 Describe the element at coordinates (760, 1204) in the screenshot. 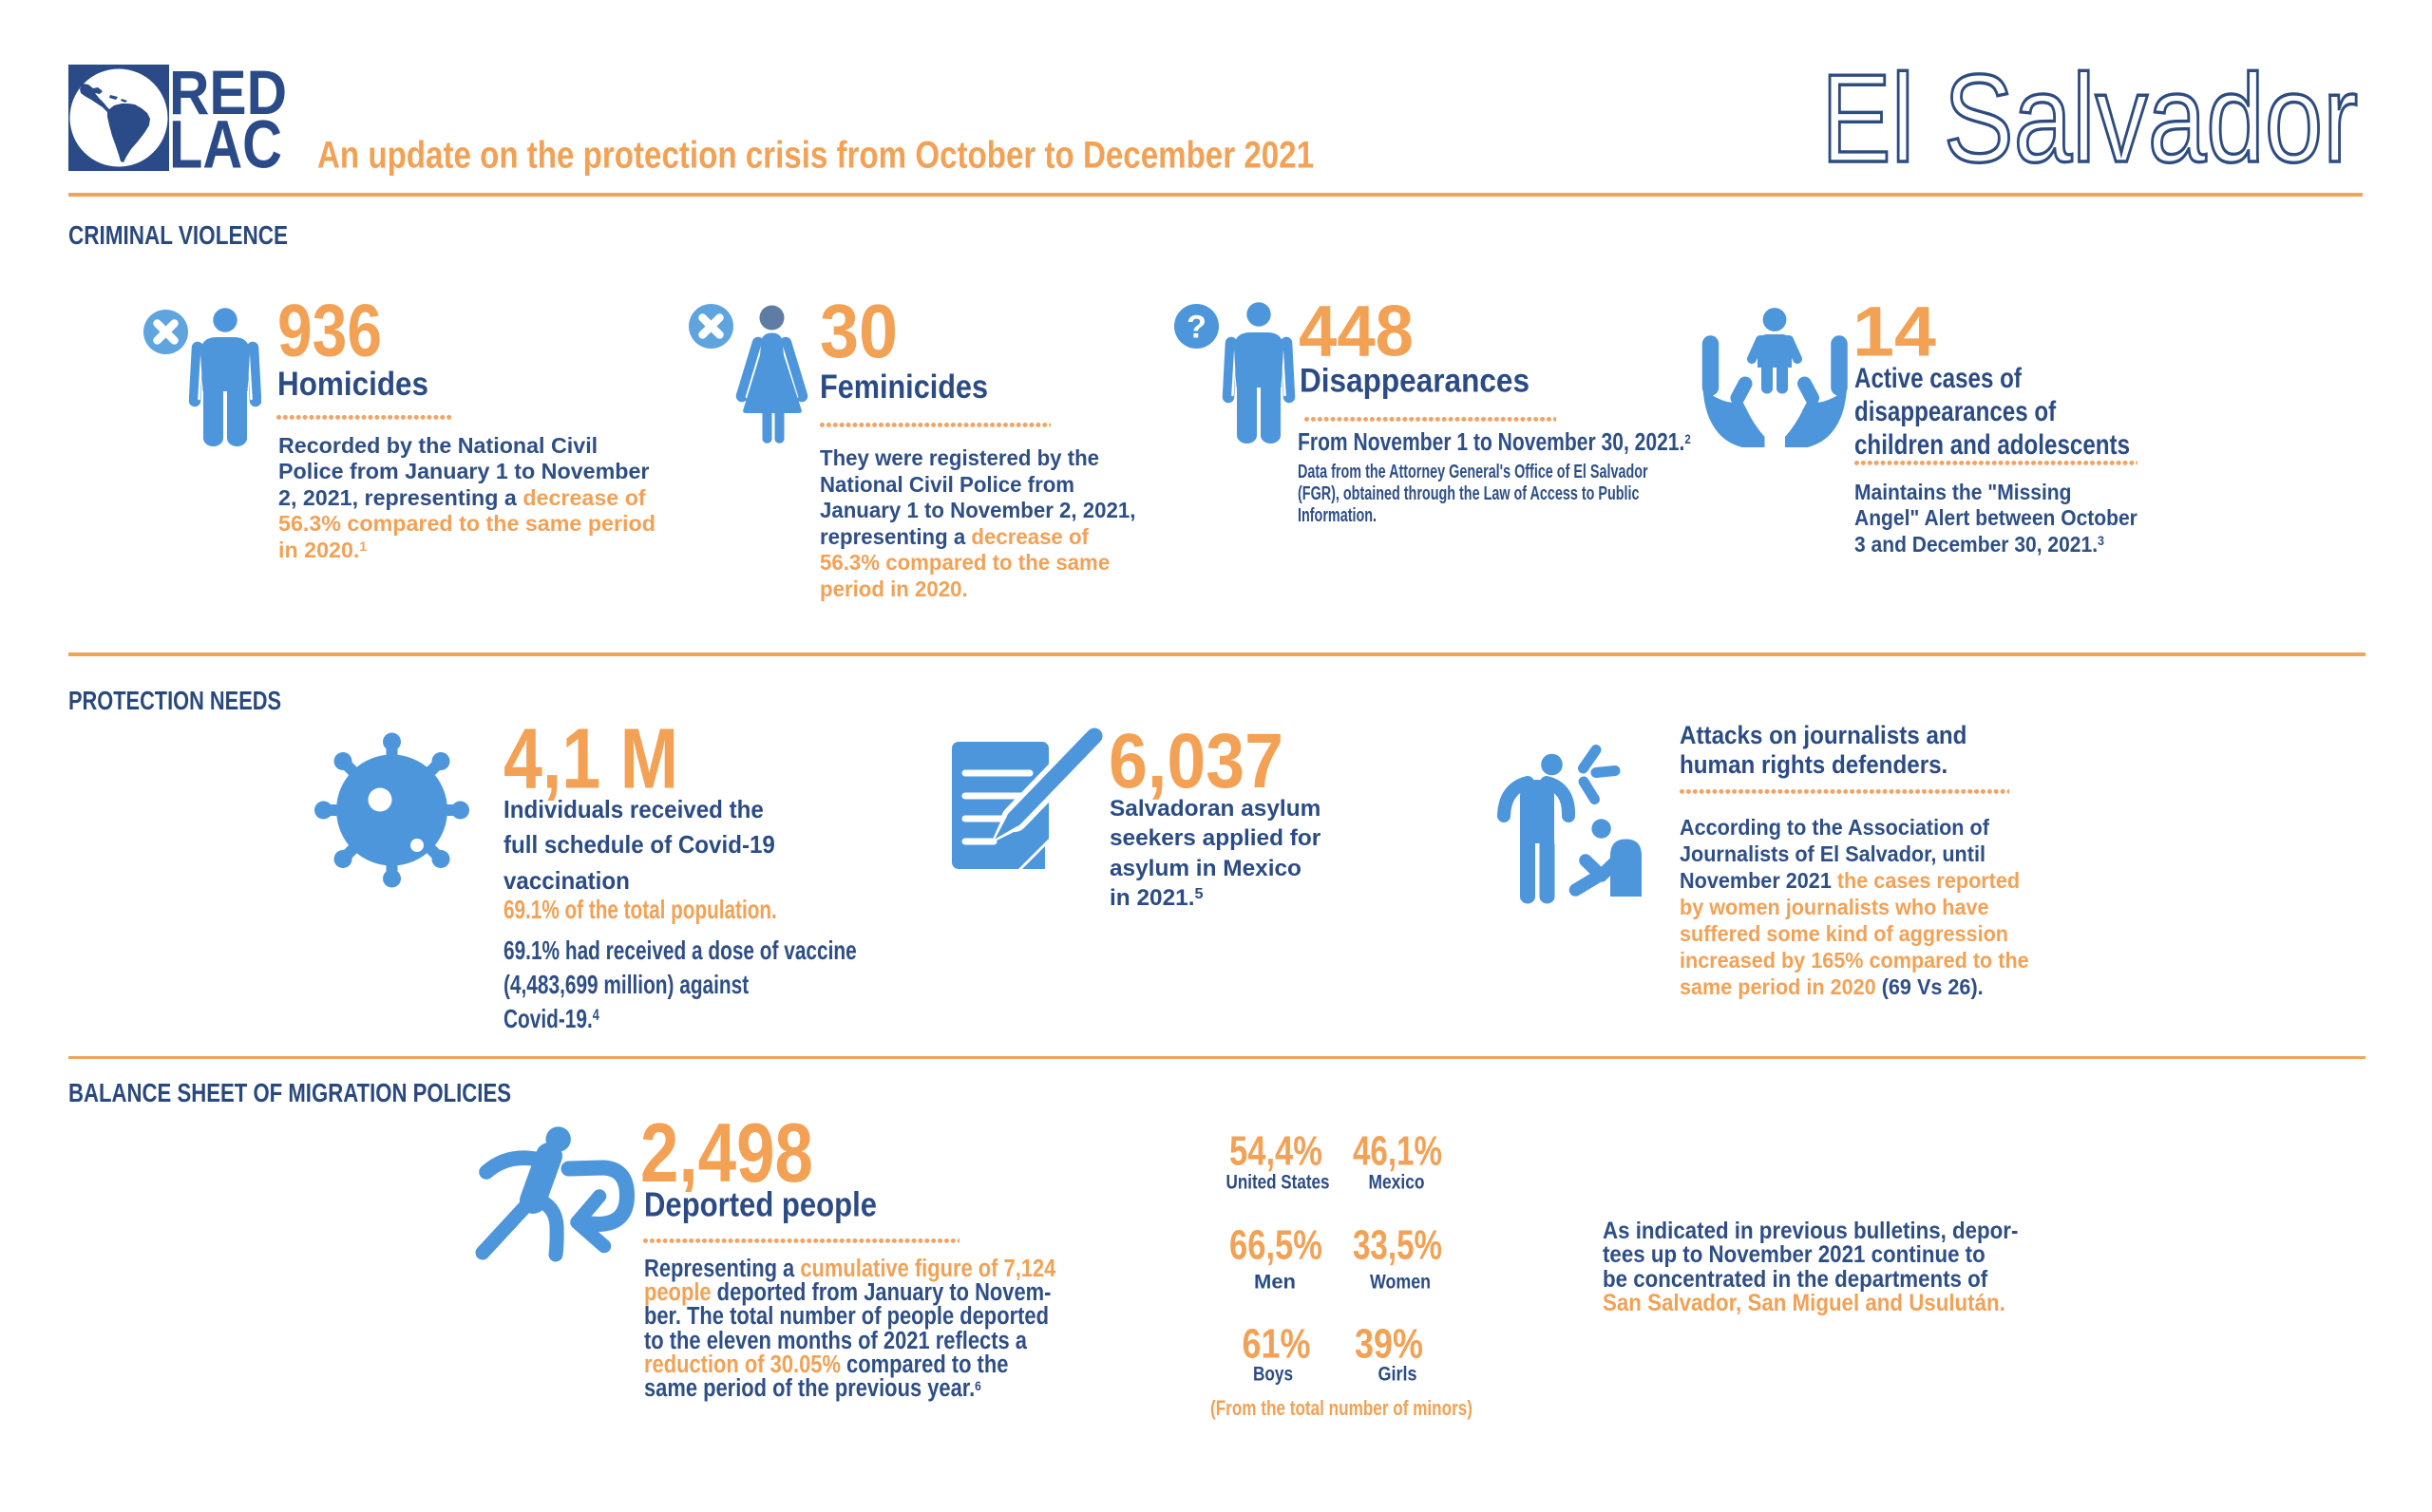

I see `svg-text: Deported people` at that location.